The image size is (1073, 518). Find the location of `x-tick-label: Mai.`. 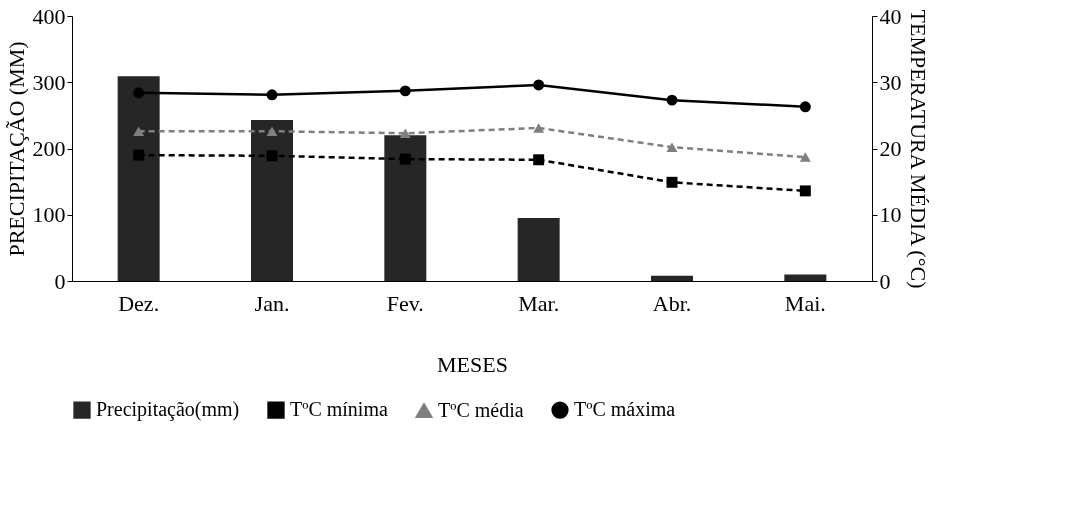

x-tick-label: Mai. is located at coordinates (805, 303).